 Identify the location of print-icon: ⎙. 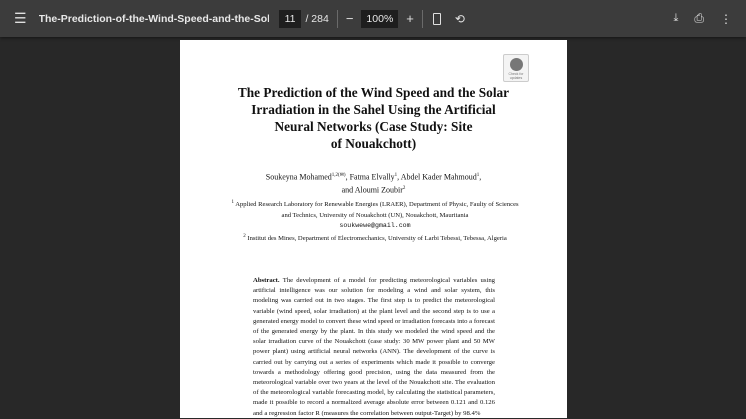
(699, 18).